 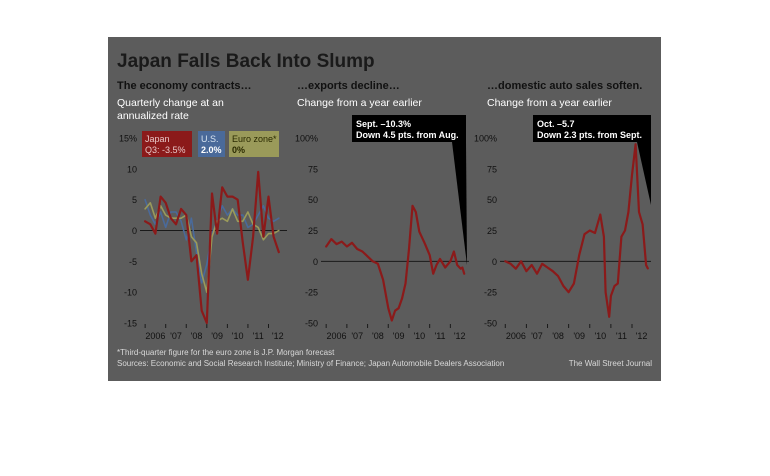 I want to click on credit: The Wall Street Journal, so click(x=611, y=363).